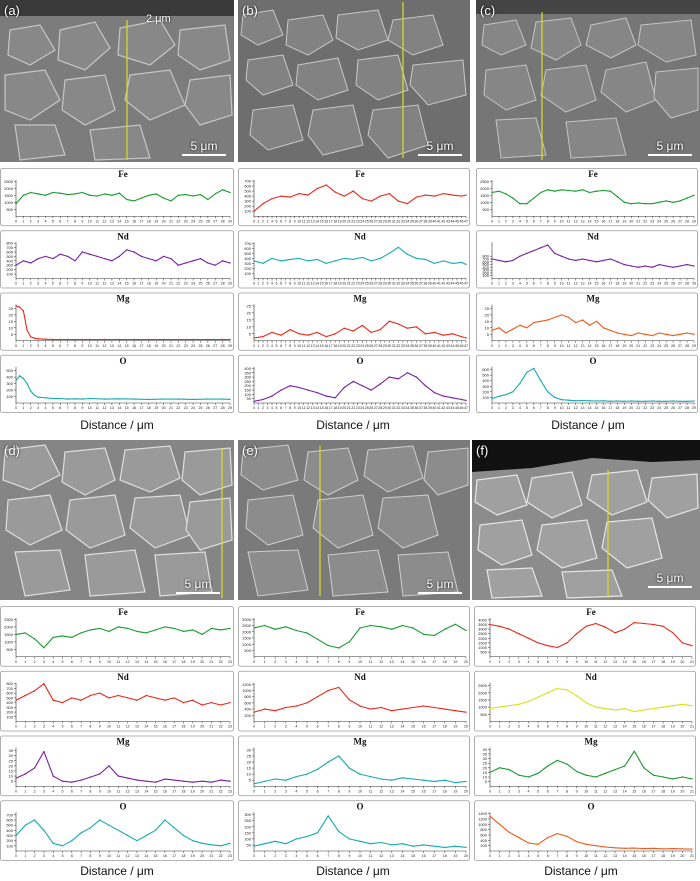 Image resolution: width=700 pixels, height=881 pixels. Describe the element at coordinates (367, 346) in the screenshot. I see `x-tick-label: 25` at that location.